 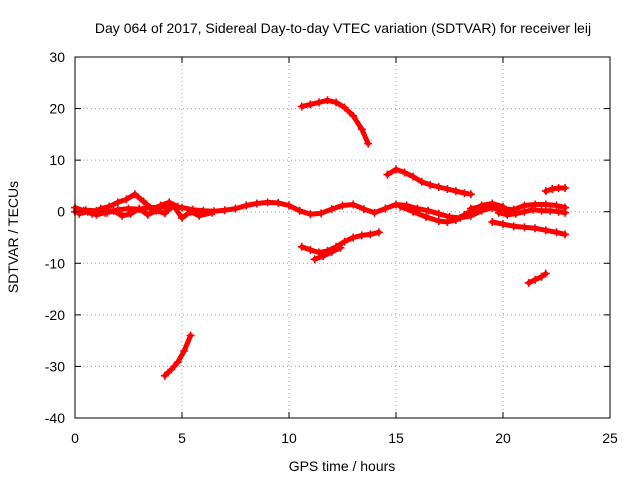 I want to click on y-tick-label: 10, so click(x=57, y=160).